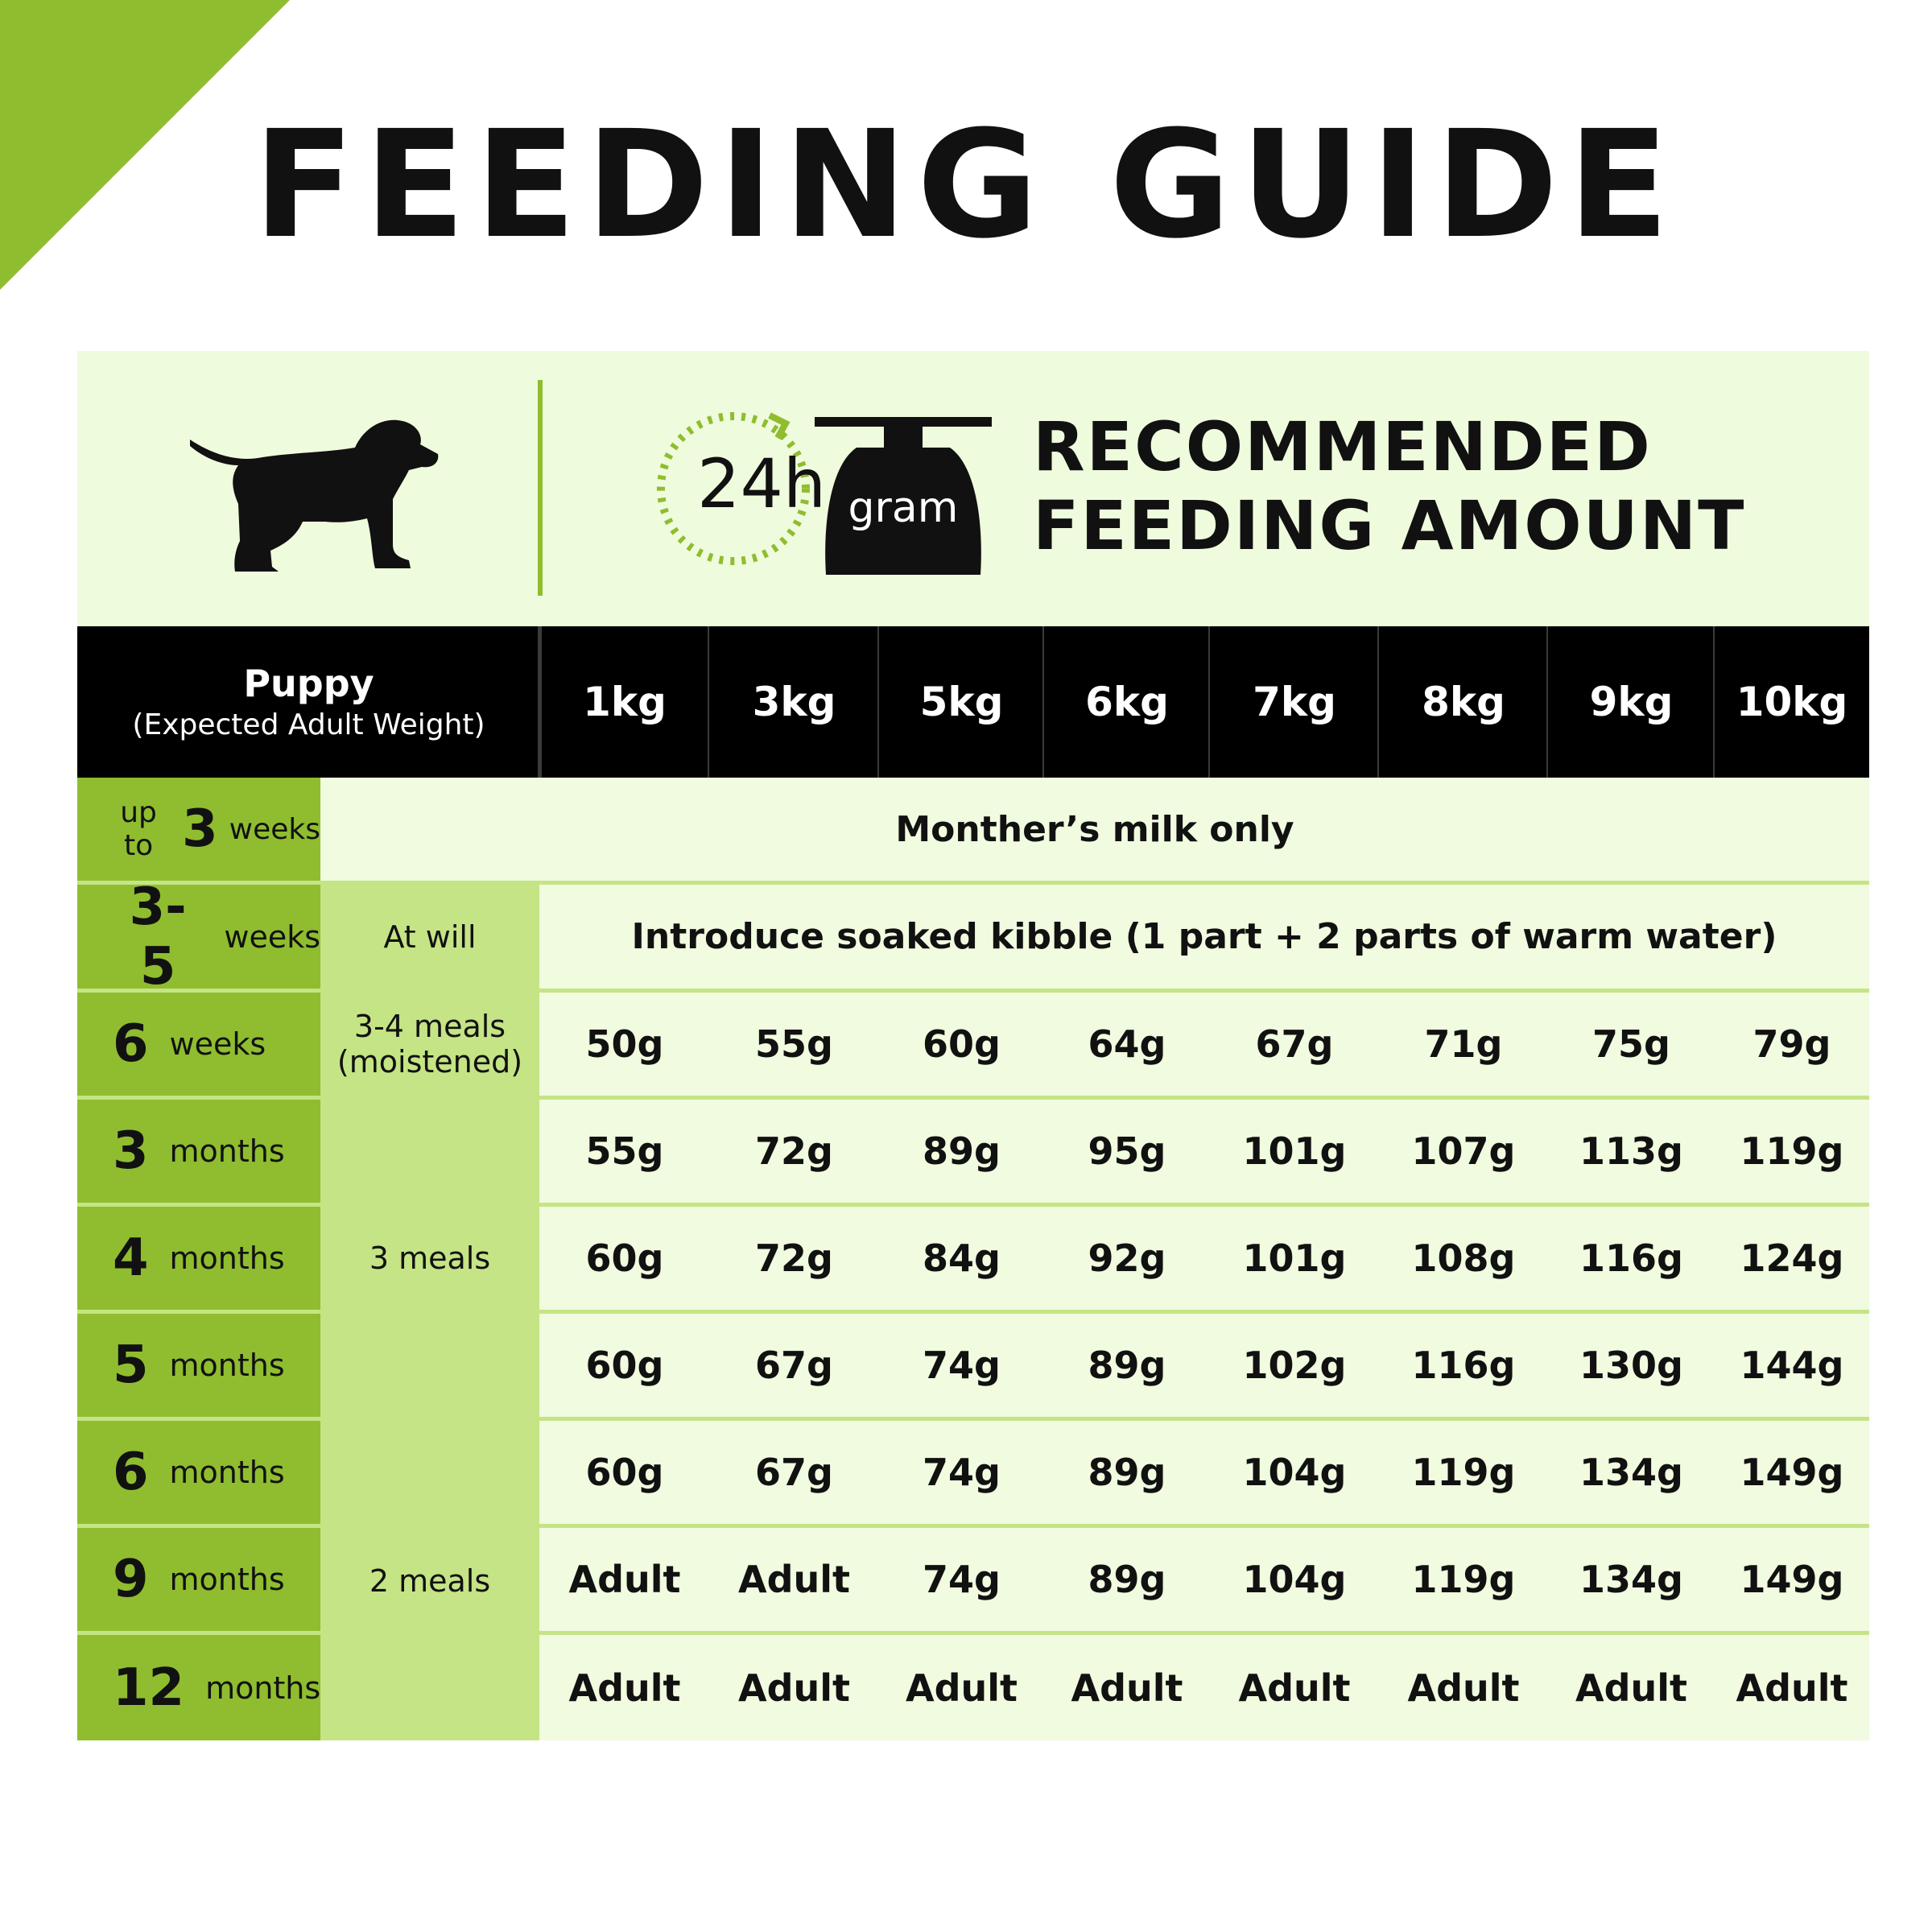 This screenshot has height=1932, width=1932. I want to click on meal-line-2: (moistened), so click(429, 1062).